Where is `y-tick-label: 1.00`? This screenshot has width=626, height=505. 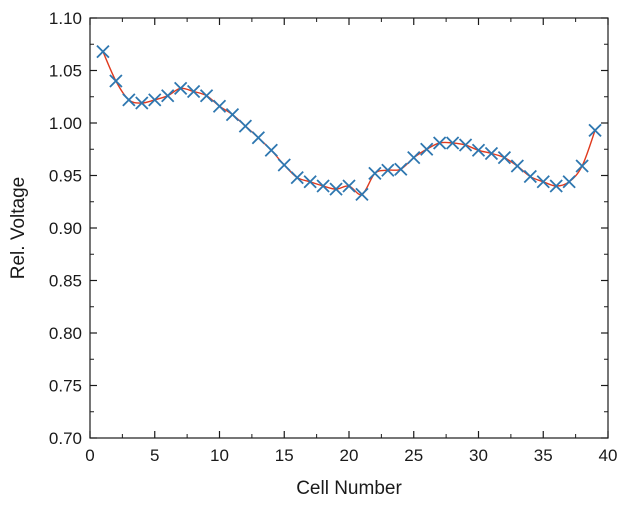
y-tick-label: 1.00 is located at coordinates (65, 123).